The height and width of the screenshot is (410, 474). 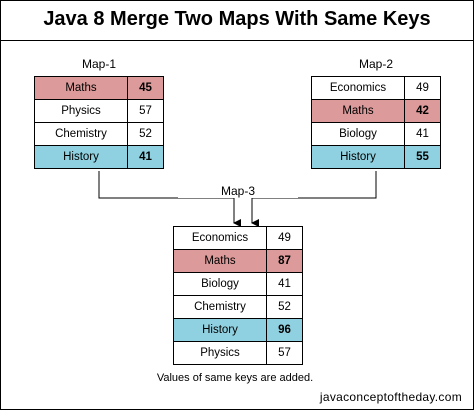 I want to click on table-row: Maths 45, so click(x=99, y=88).